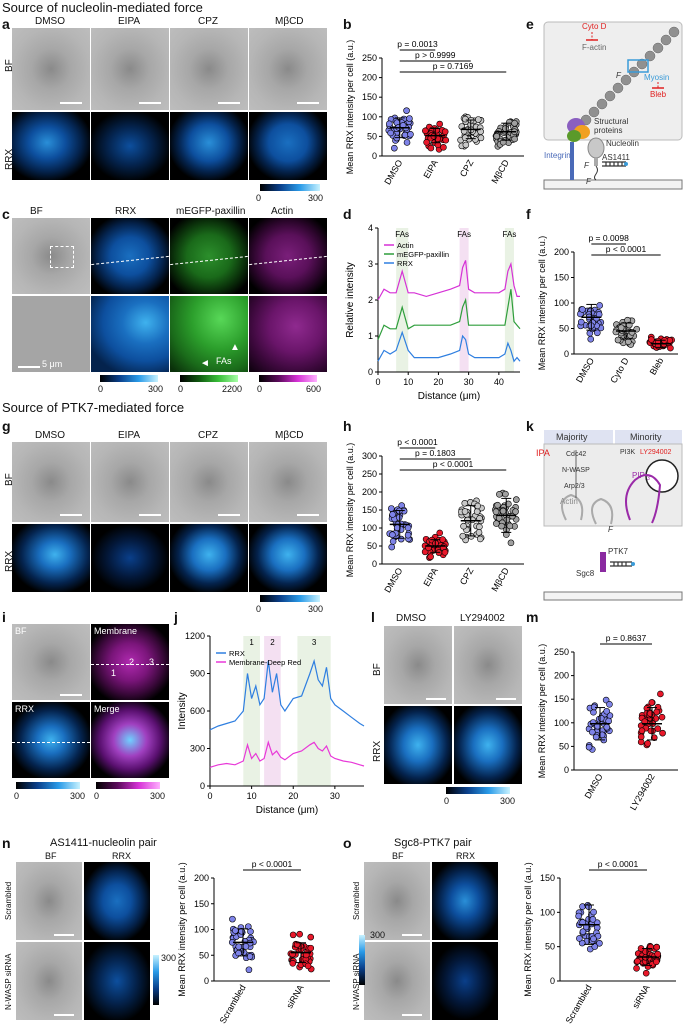 This screenshot has width=685, height=1030. What do you see at coordinates (603, 562) in the screenshot?
I see `ptk7-k` at bounding box center [603, 562].